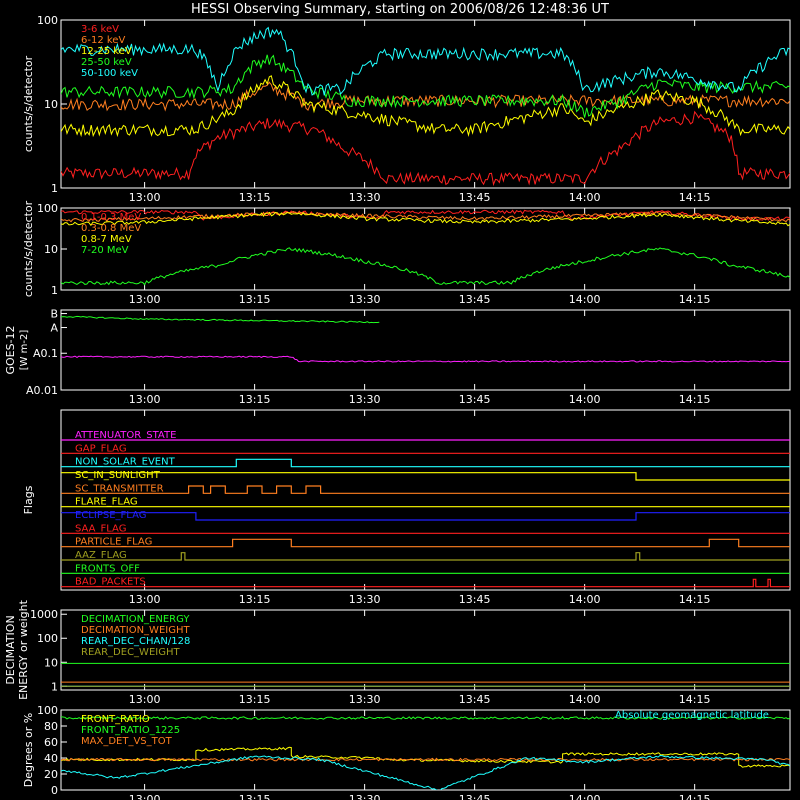 This screenshot has width=800, height=800. I want to click on flag-label: ATTENUATOR_STATE, so click(125, 435).